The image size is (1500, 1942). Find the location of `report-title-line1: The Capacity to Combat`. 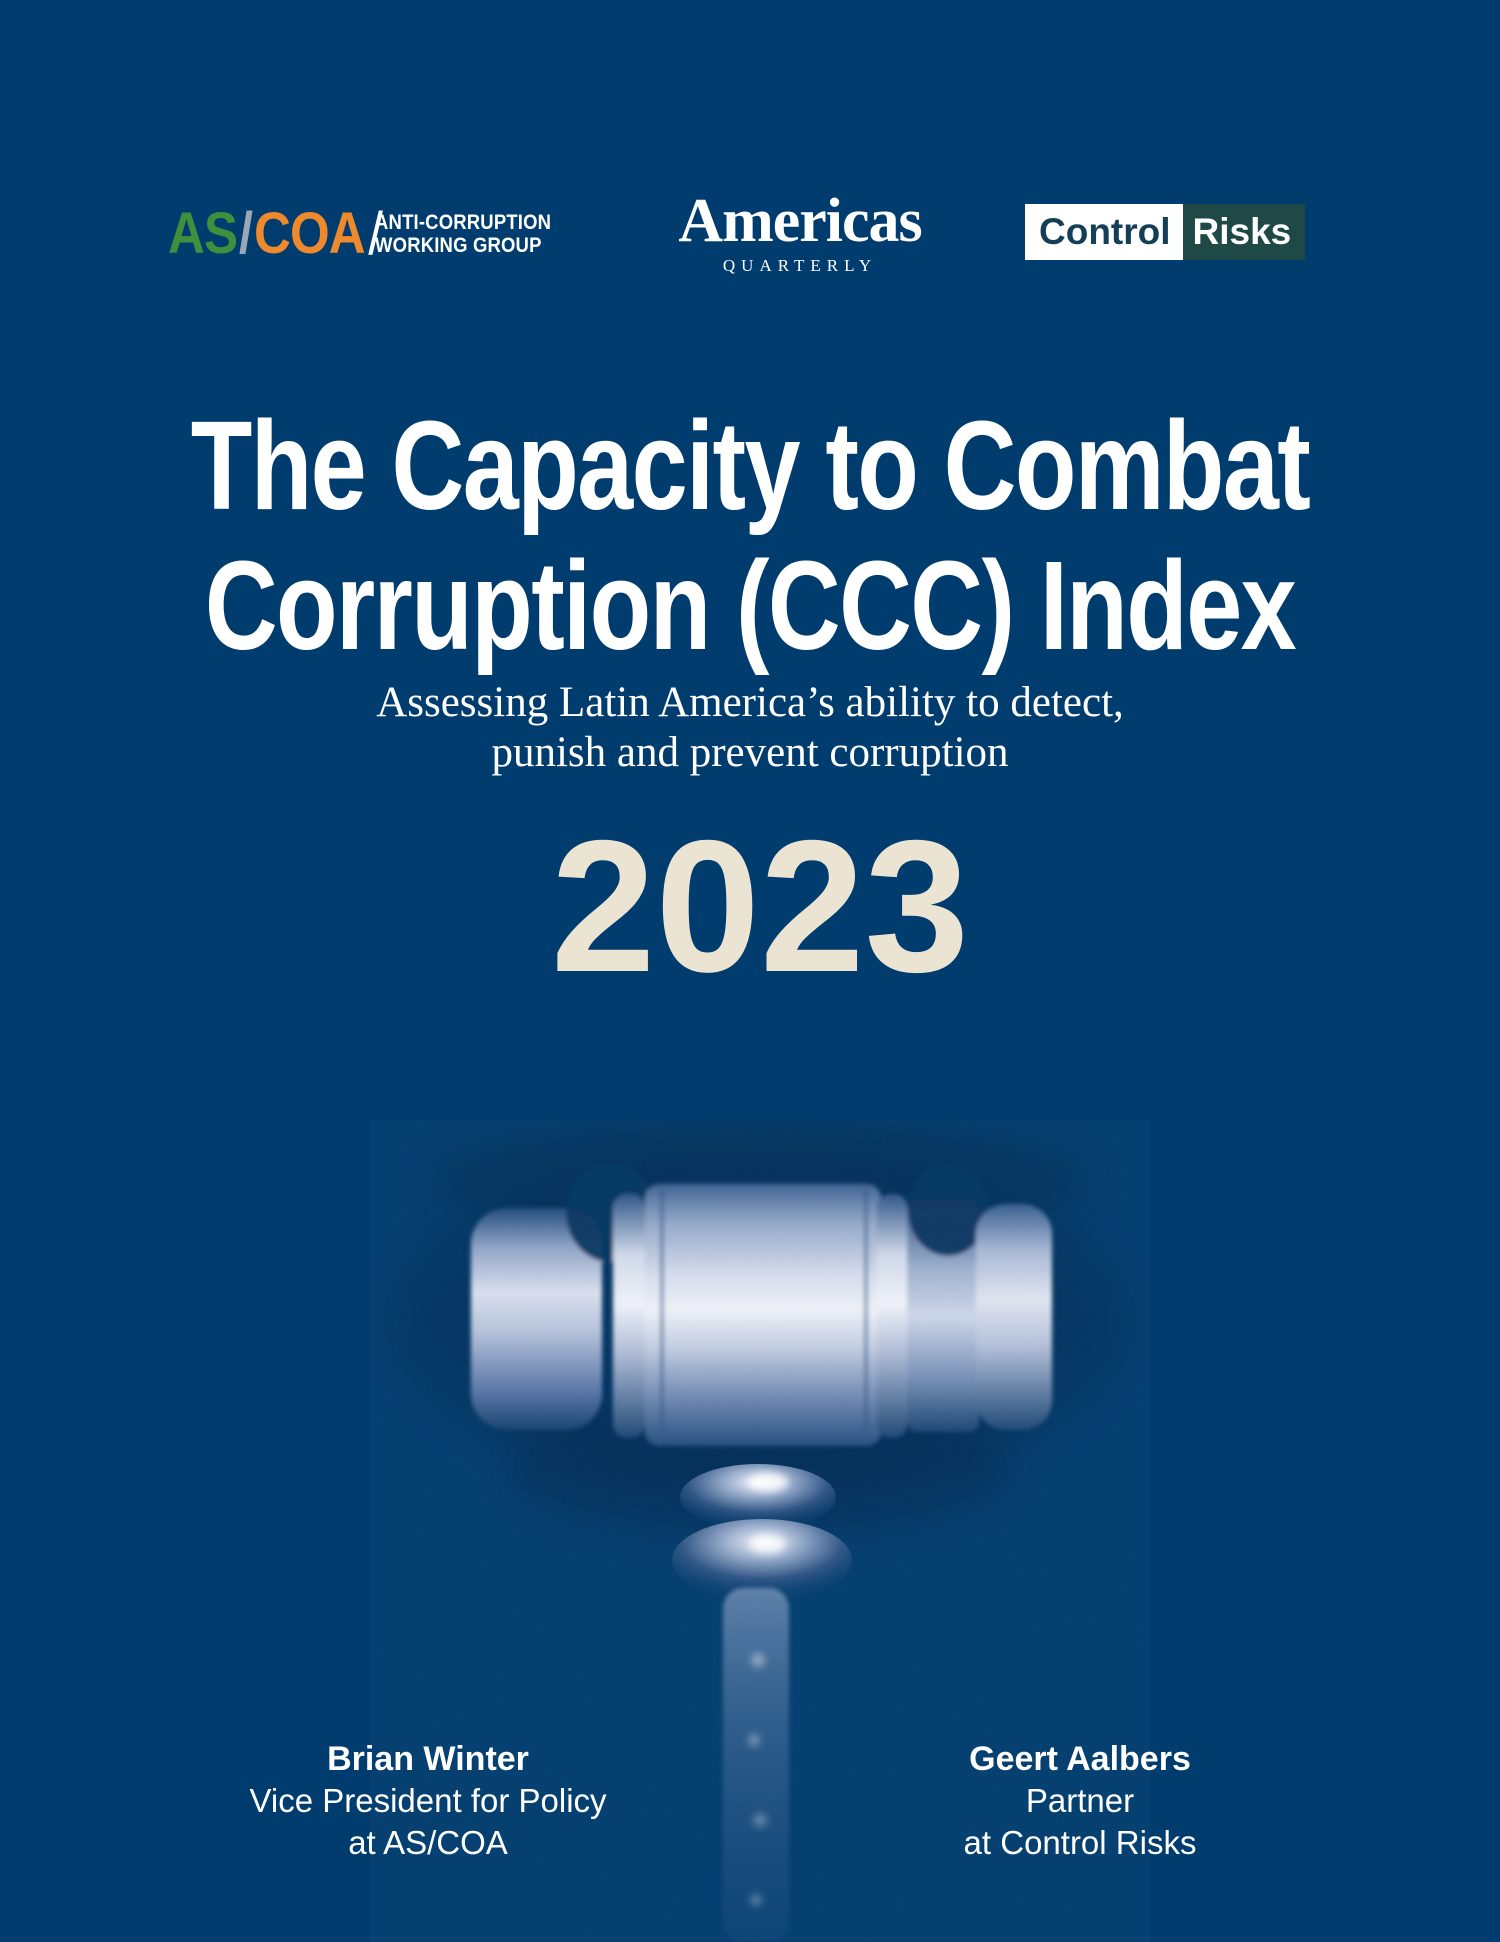

report-title-line1: The Capacity to Combat is located at coordinates (750, 465).